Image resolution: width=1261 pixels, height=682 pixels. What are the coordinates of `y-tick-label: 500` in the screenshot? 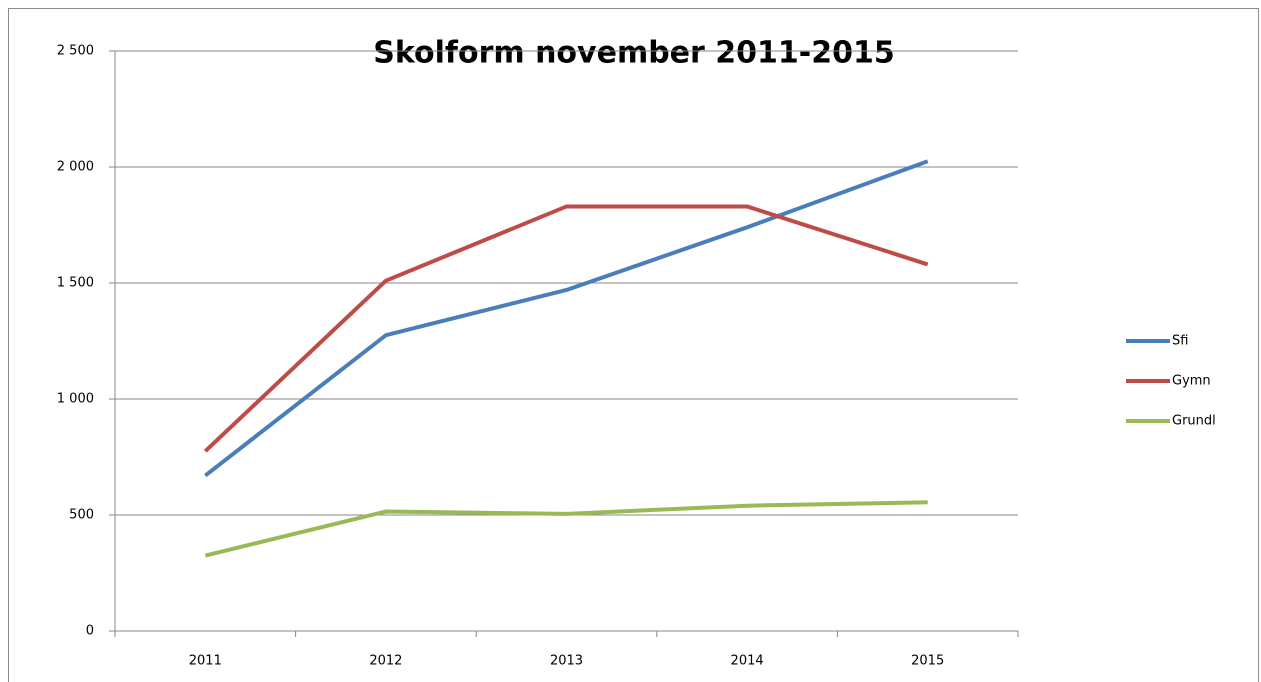 It's located at (81, 515).